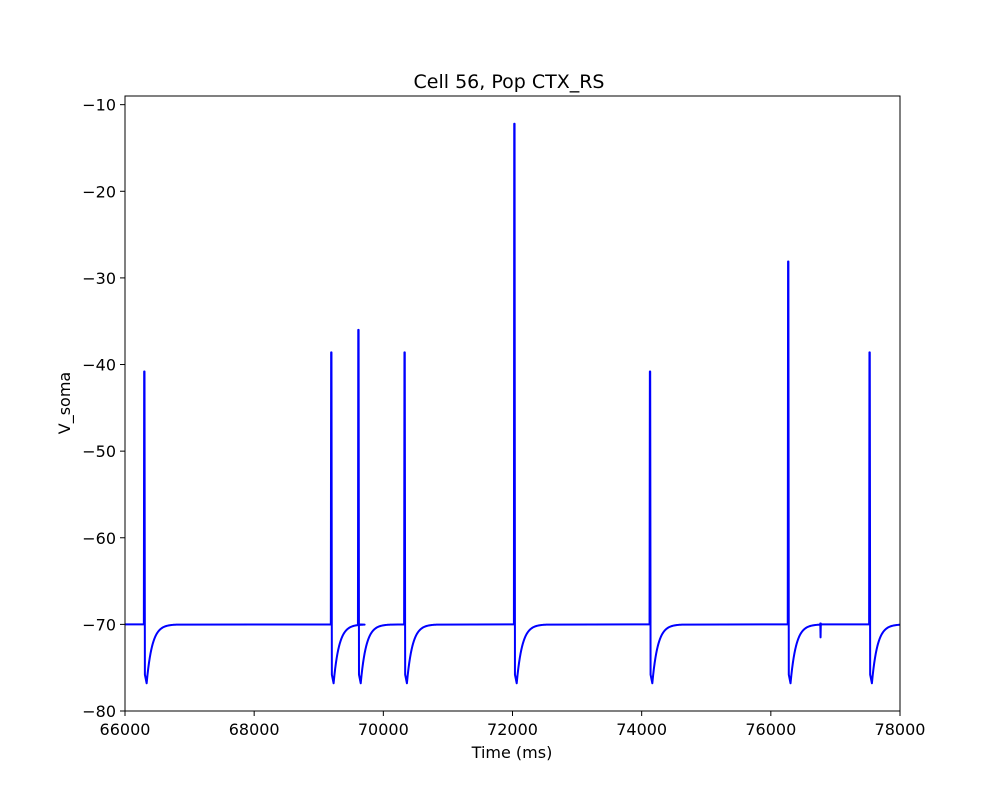 This screenshot has height=800, width=1000. What do you see at coordinates (383, 729) in the screenshot?
I see `x-tick-label: 70000` at bounding box center [383, 729].